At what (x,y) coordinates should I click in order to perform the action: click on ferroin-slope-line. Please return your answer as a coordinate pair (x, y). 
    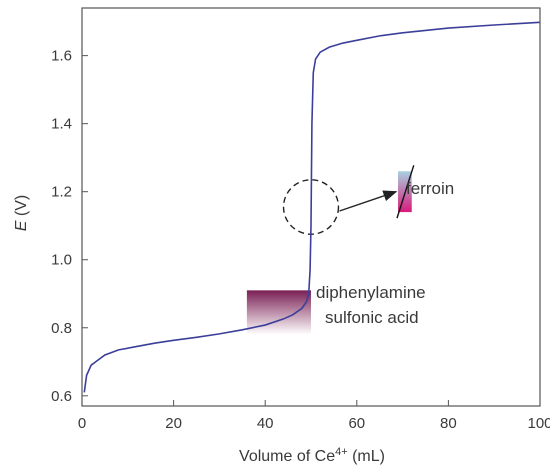
    Looking at the image, I should click on (405, 192).